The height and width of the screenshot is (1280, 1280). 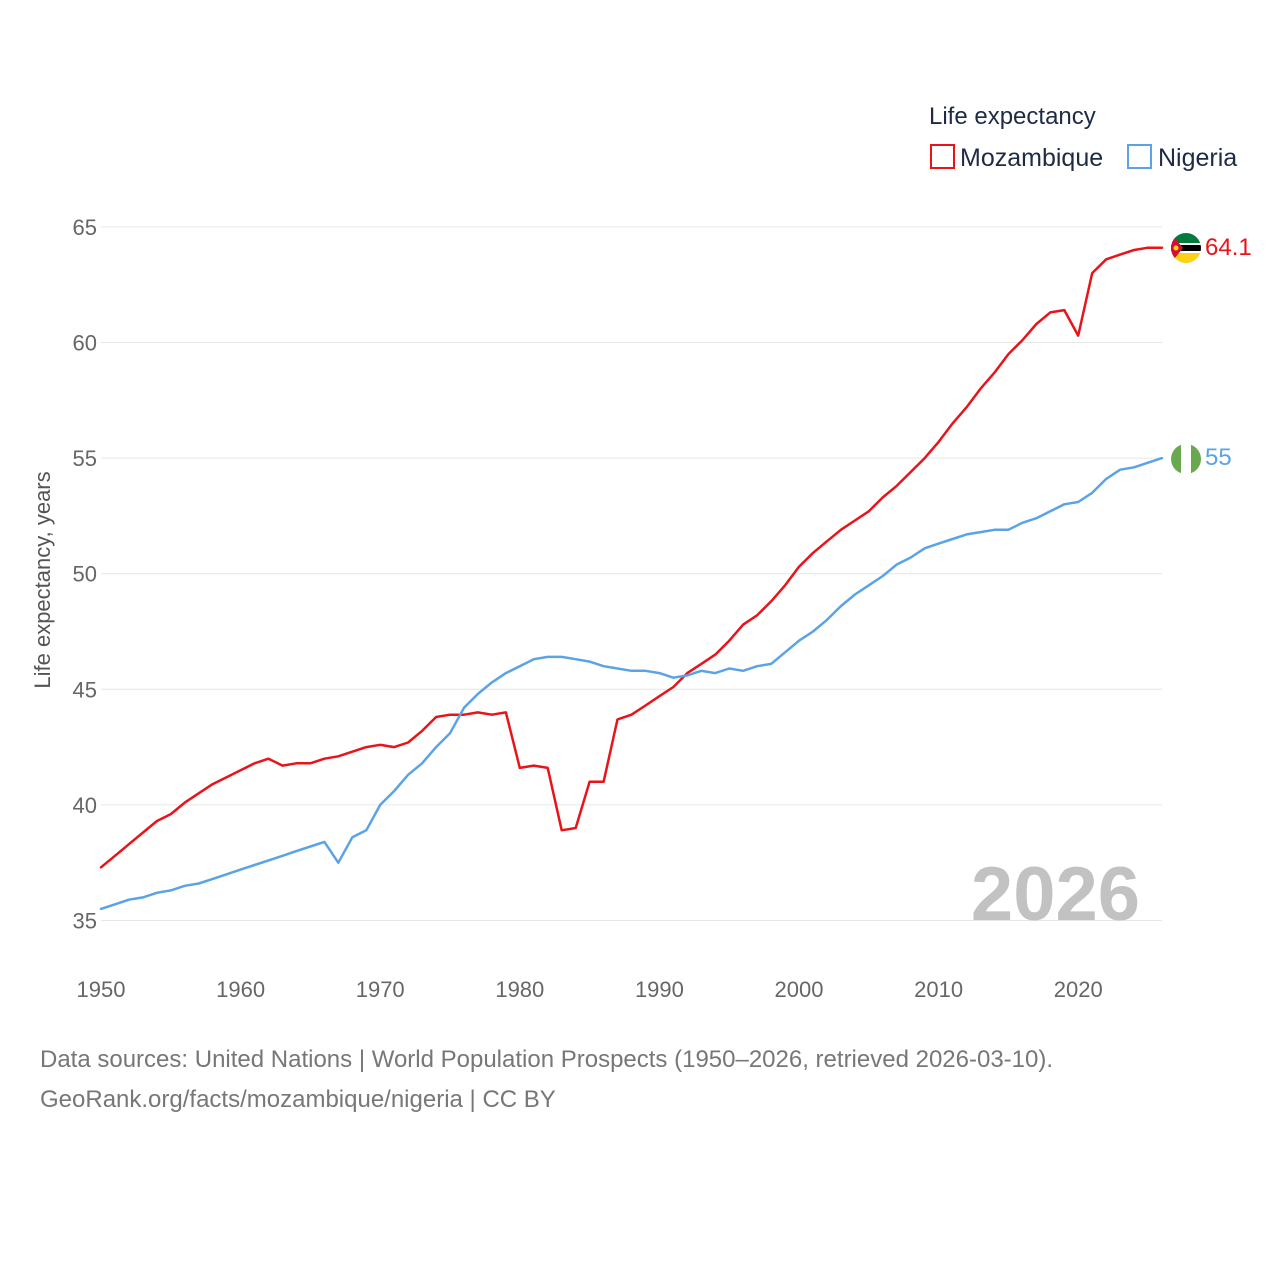 I want to click on x-tick-label-1960: 1960, so click(x=240, y=989).